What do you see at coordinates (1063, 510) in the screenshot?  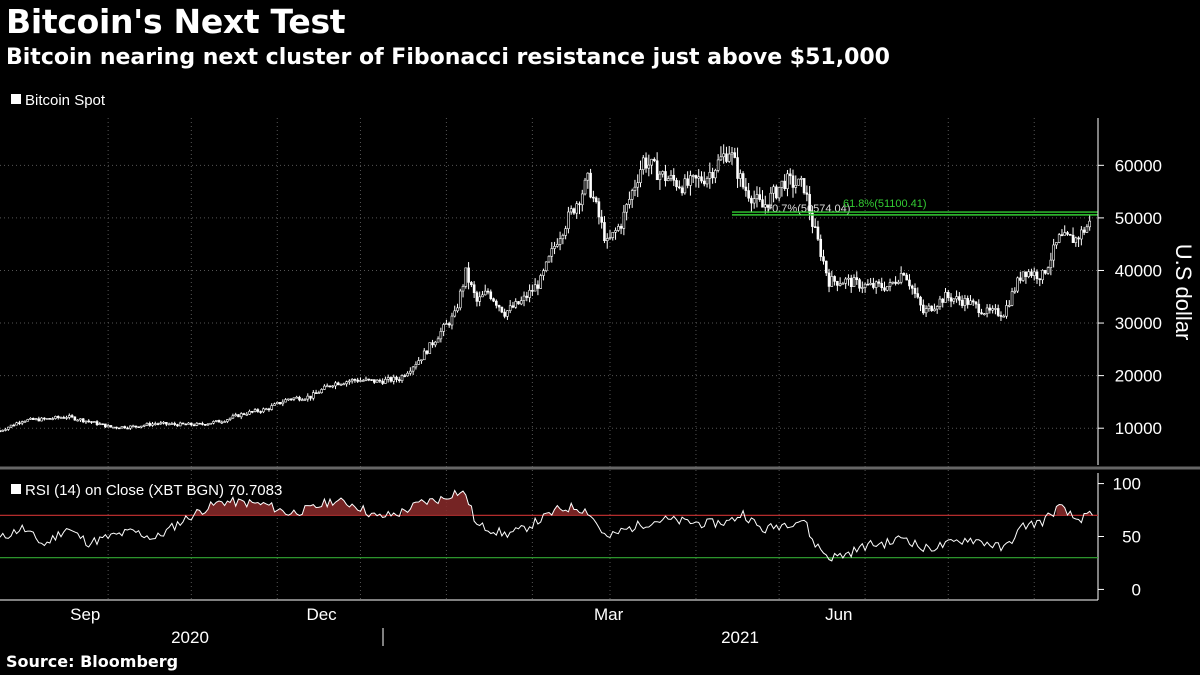 I see `rsi-overbought-fill` at bounding box center [1063, 510].